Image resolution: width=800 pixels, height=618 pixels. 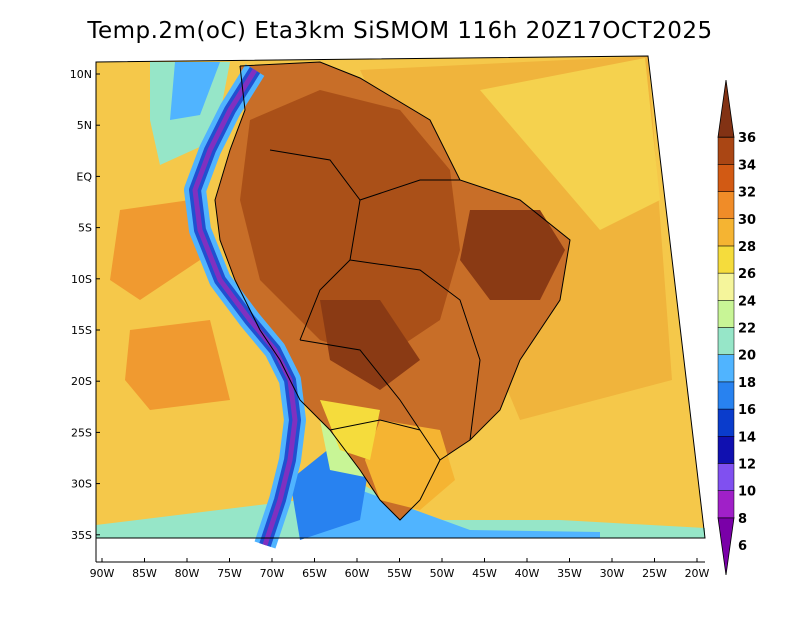 What do you see at coordinates (569, 573) in the screenshot?
I see `lon-tick-label: 35W` at bounding box center [569, 573].